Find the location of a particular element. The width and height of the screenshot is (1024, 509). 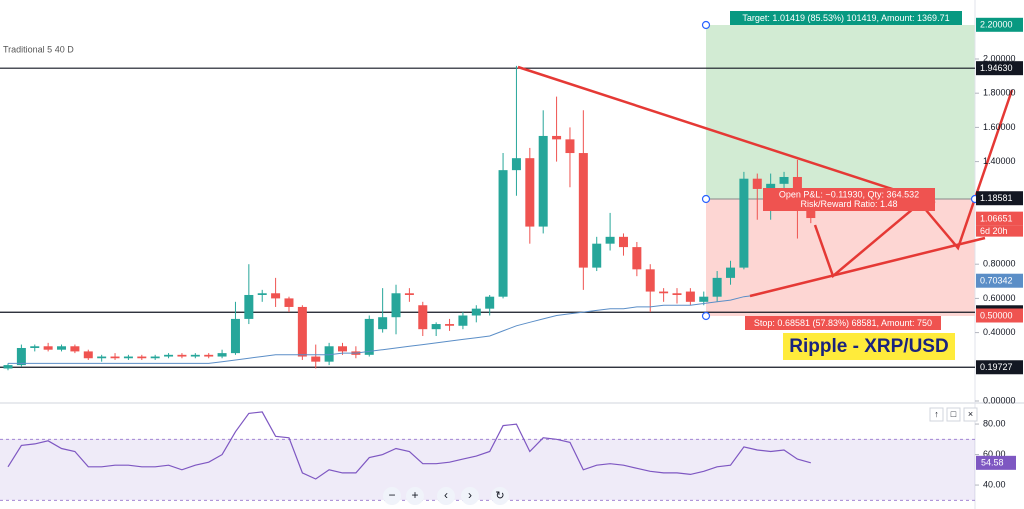

reset-icon: ↻ is located at coordinates (499, 496).